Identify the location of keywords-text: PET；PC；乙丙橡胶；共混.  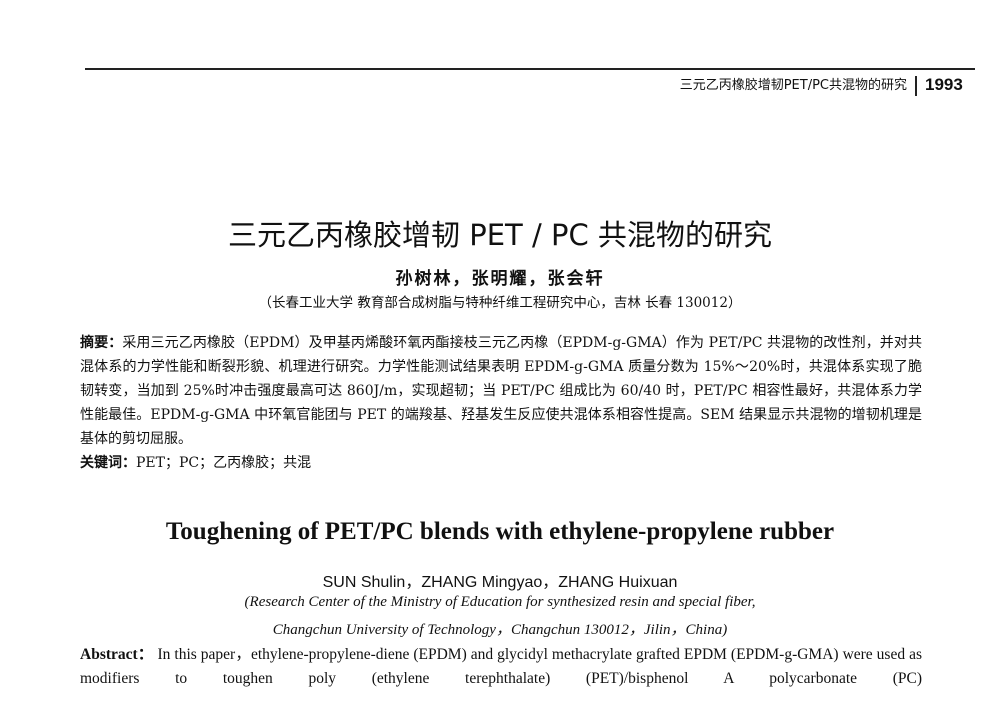
(224, 463).